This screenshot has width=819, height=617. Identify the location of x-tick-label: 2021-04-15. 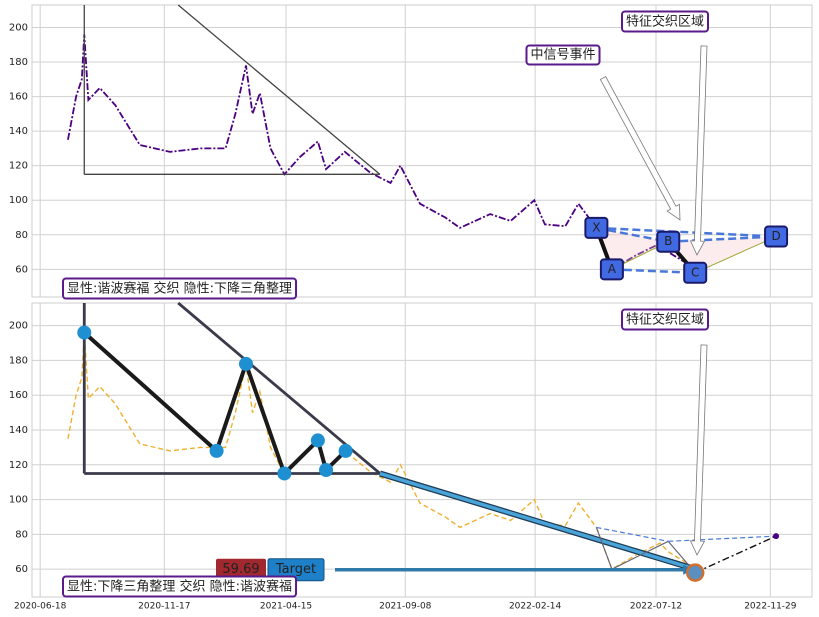
(286, 607).